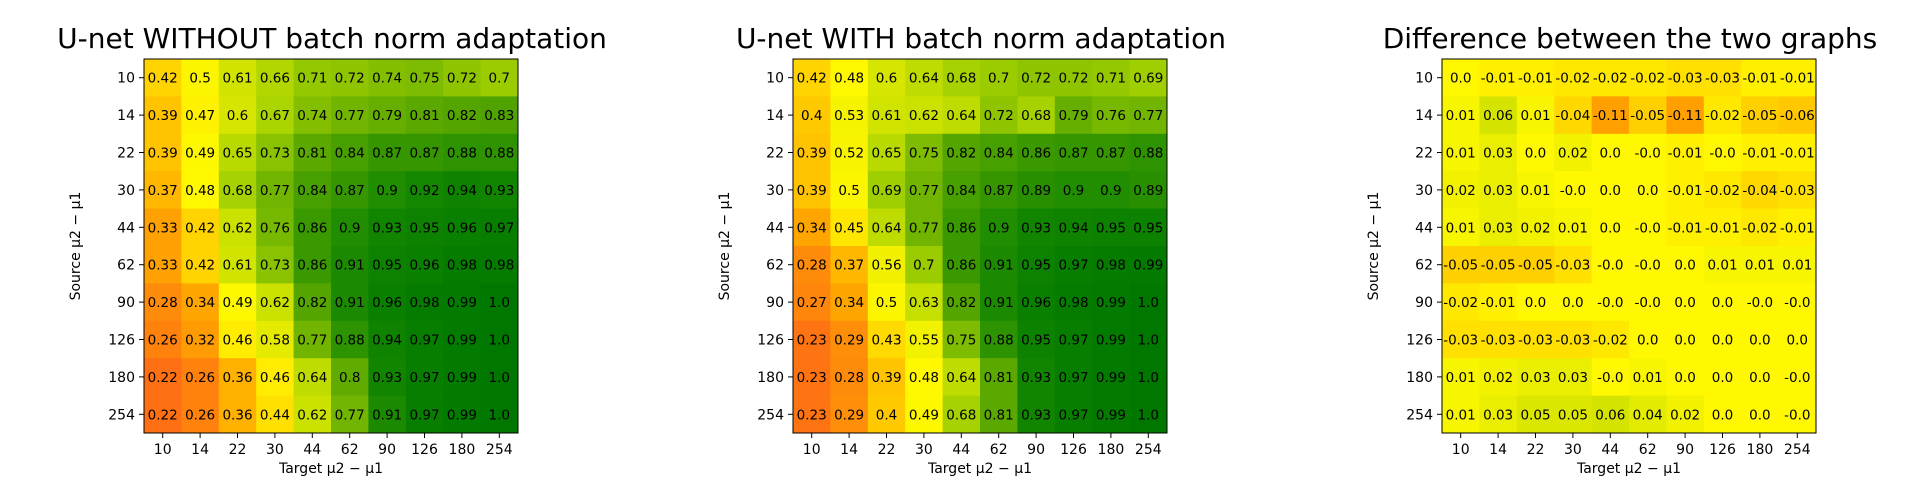  What do you see at coordinates (1460, 266) in the screenshot?
I see `cell-value-label: -0.05` at bounding box center [1460, 266].